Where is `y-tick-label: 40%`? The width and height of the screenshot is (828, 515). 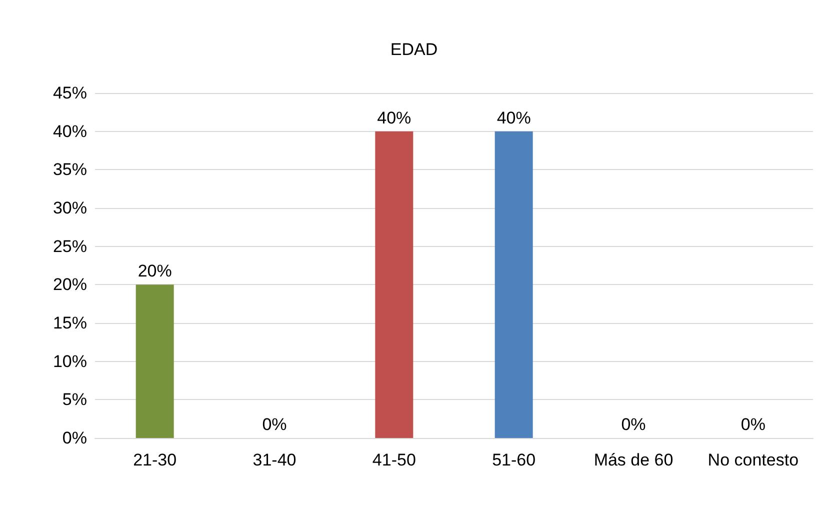
y-tick-label: 40% is located at coordinates (69, 131).